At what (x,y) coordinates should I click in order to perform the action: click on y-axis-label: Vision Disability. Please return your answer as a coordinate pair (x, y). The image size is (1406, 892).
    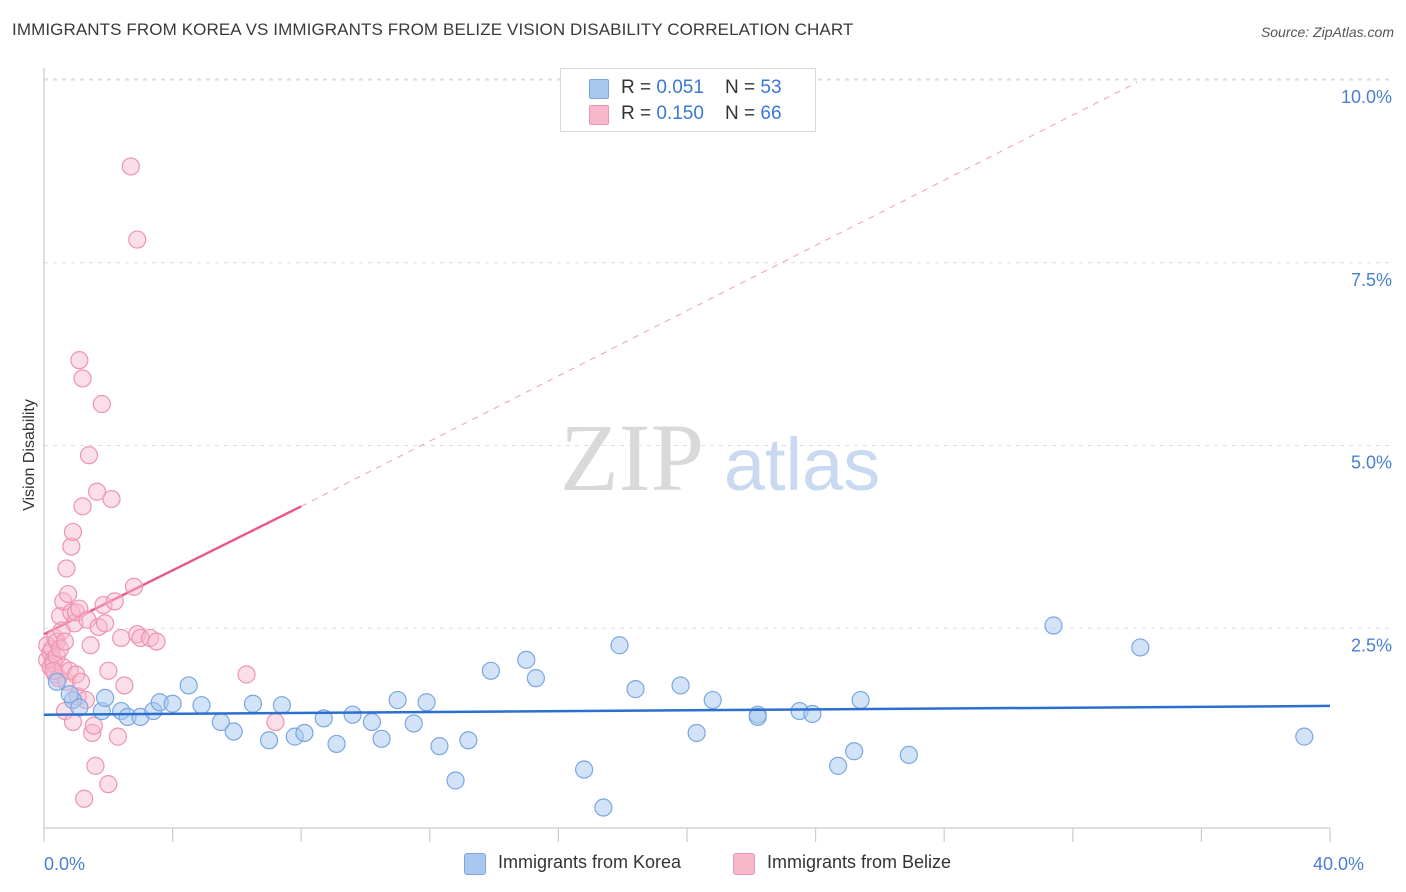
    Looking at the image, I should click on (29, 455).